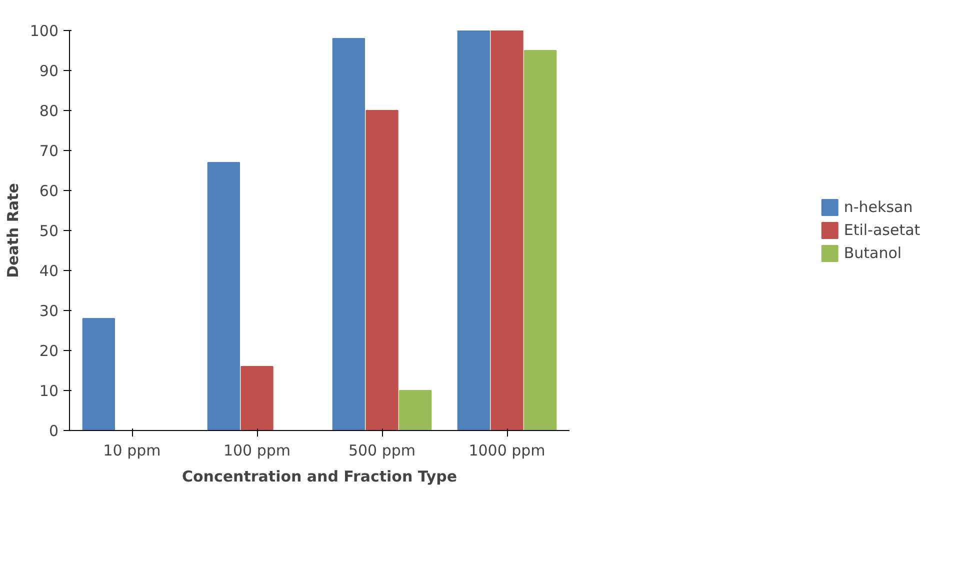 Image resolution: width=958 pixels, height=576 pixels. I want to click on y-tick-label: 30, so click(49, 311).